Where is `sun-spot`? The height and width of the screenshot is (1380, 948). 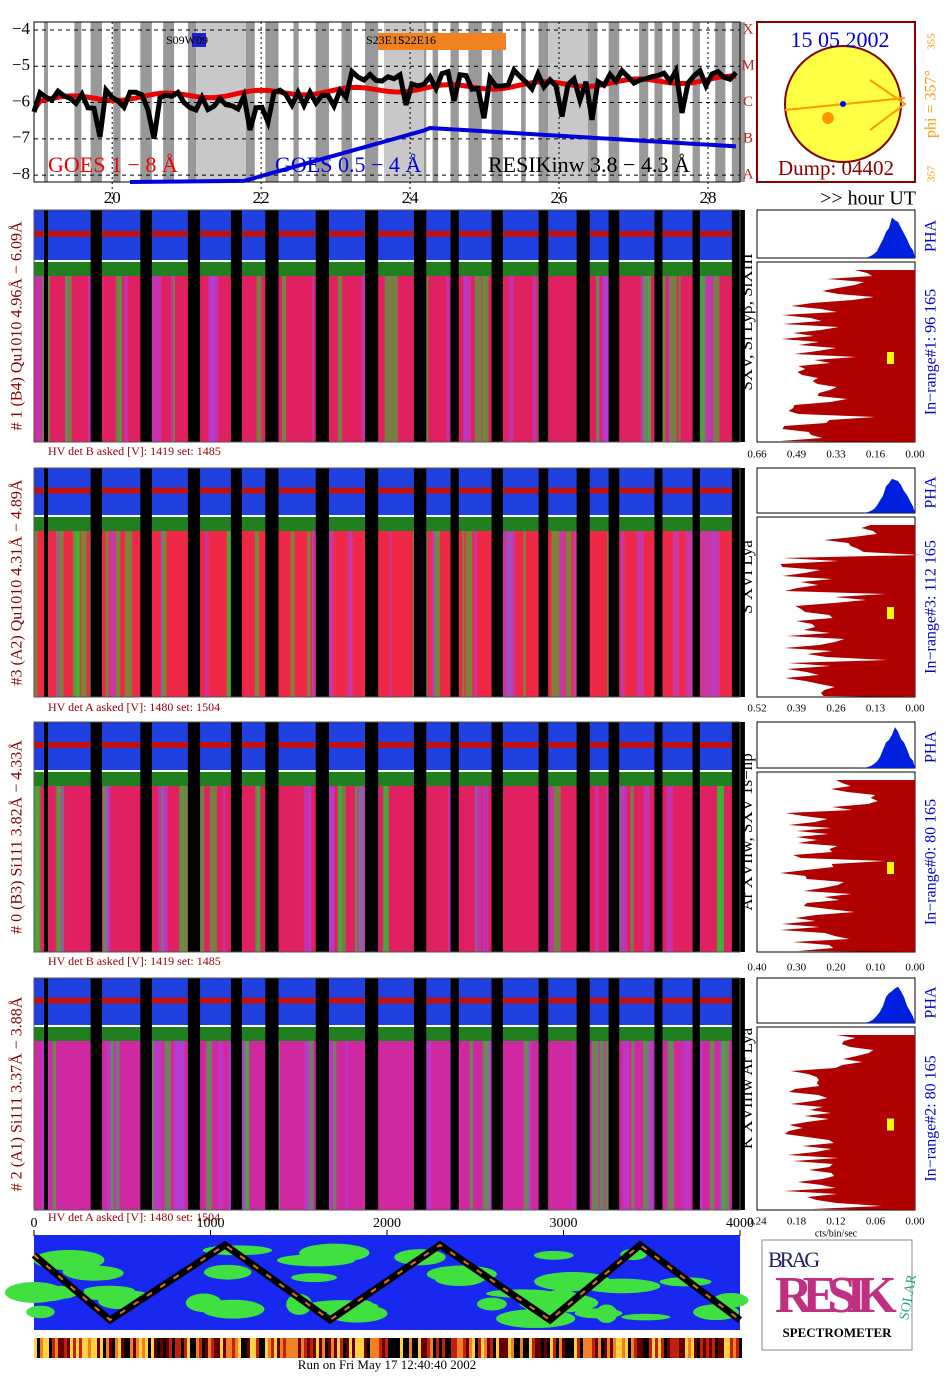
sun-spot is located at coordinates (828, 118).